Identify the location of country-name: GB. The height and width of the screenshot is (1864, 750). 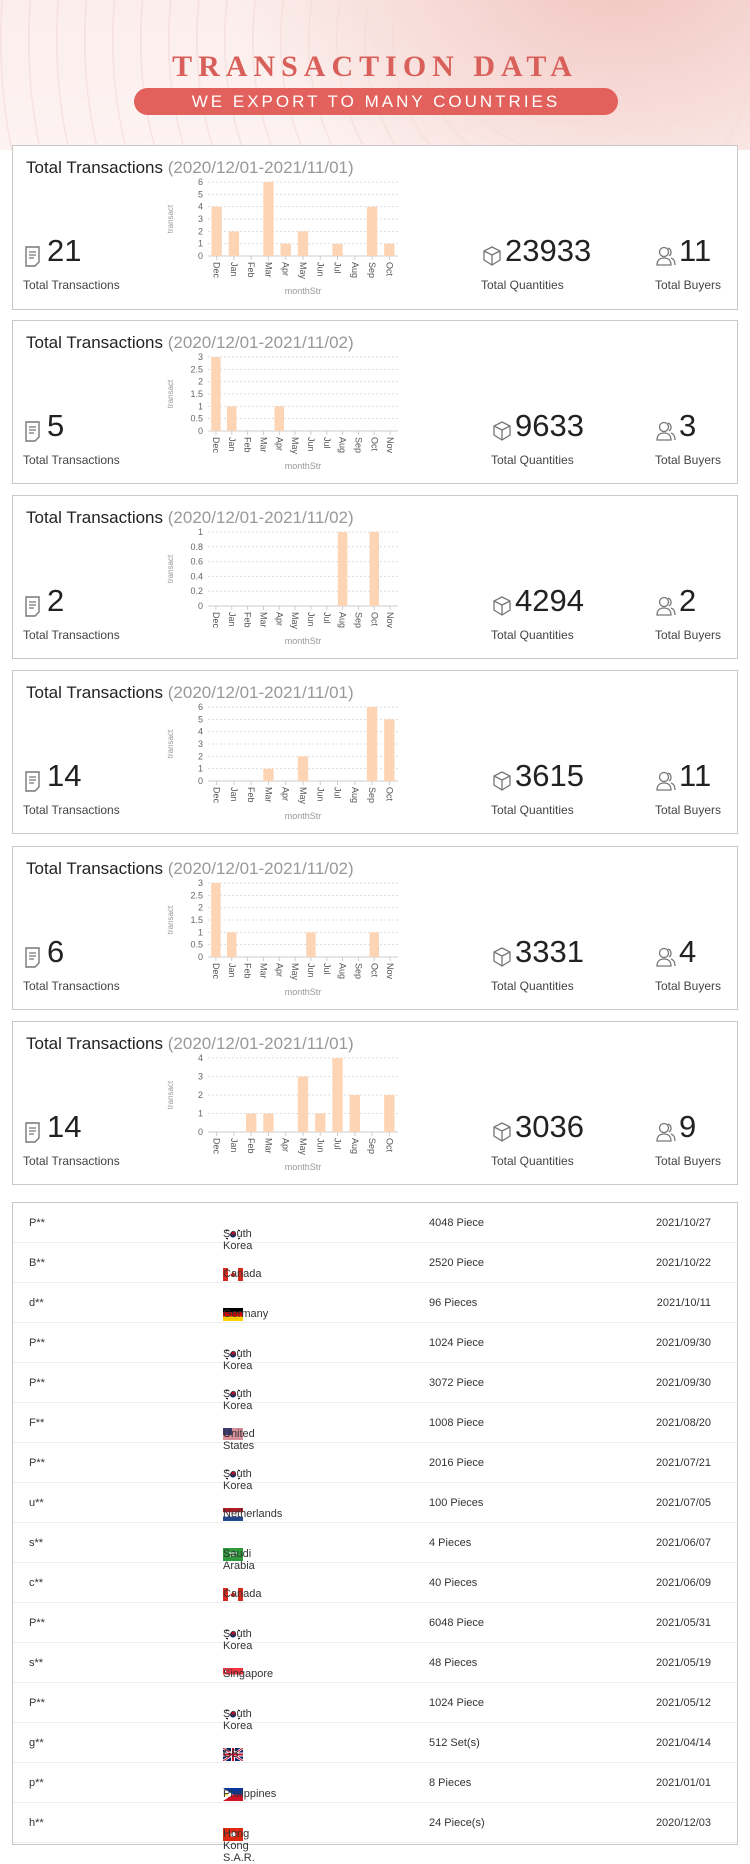
(231, 1754).